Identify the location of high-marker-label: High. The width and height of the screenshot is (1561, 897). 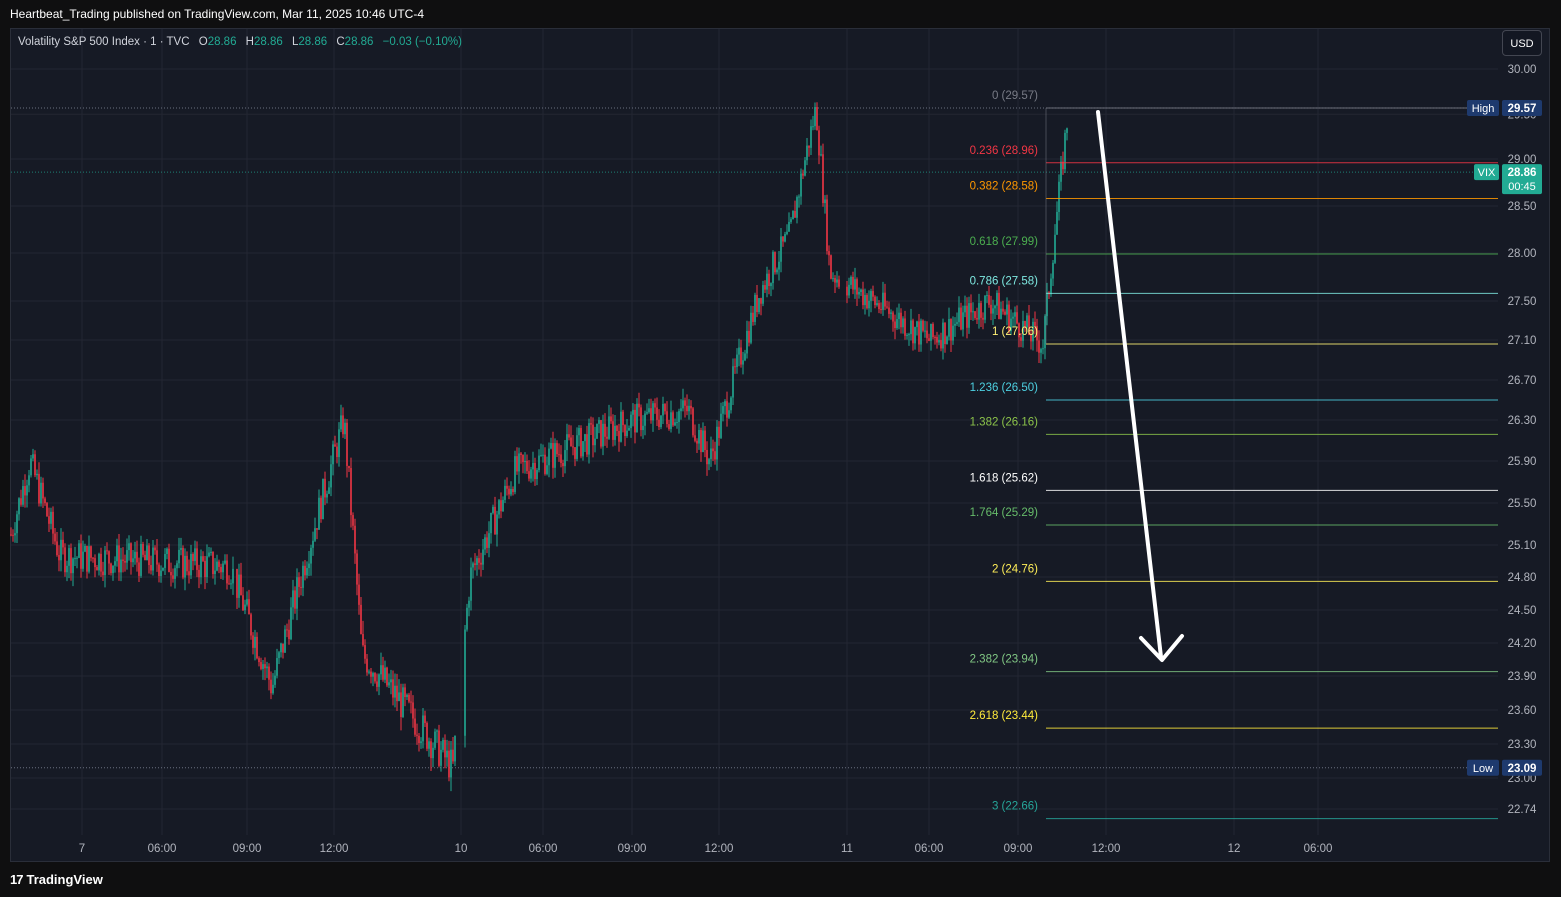
(1483, 109).